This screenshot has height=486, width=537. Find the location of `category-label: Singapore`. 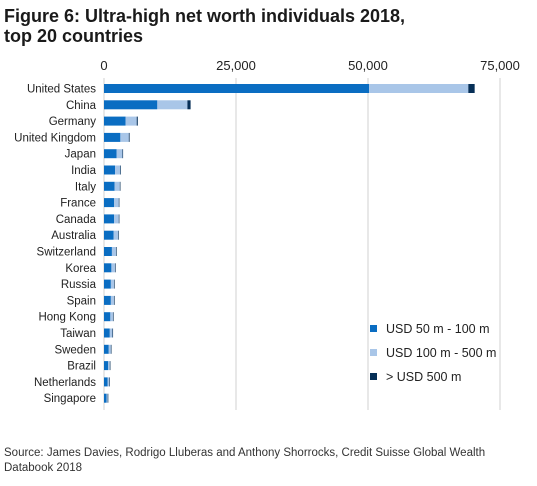

category-label: Singapore is located at coordinates (70, 399).